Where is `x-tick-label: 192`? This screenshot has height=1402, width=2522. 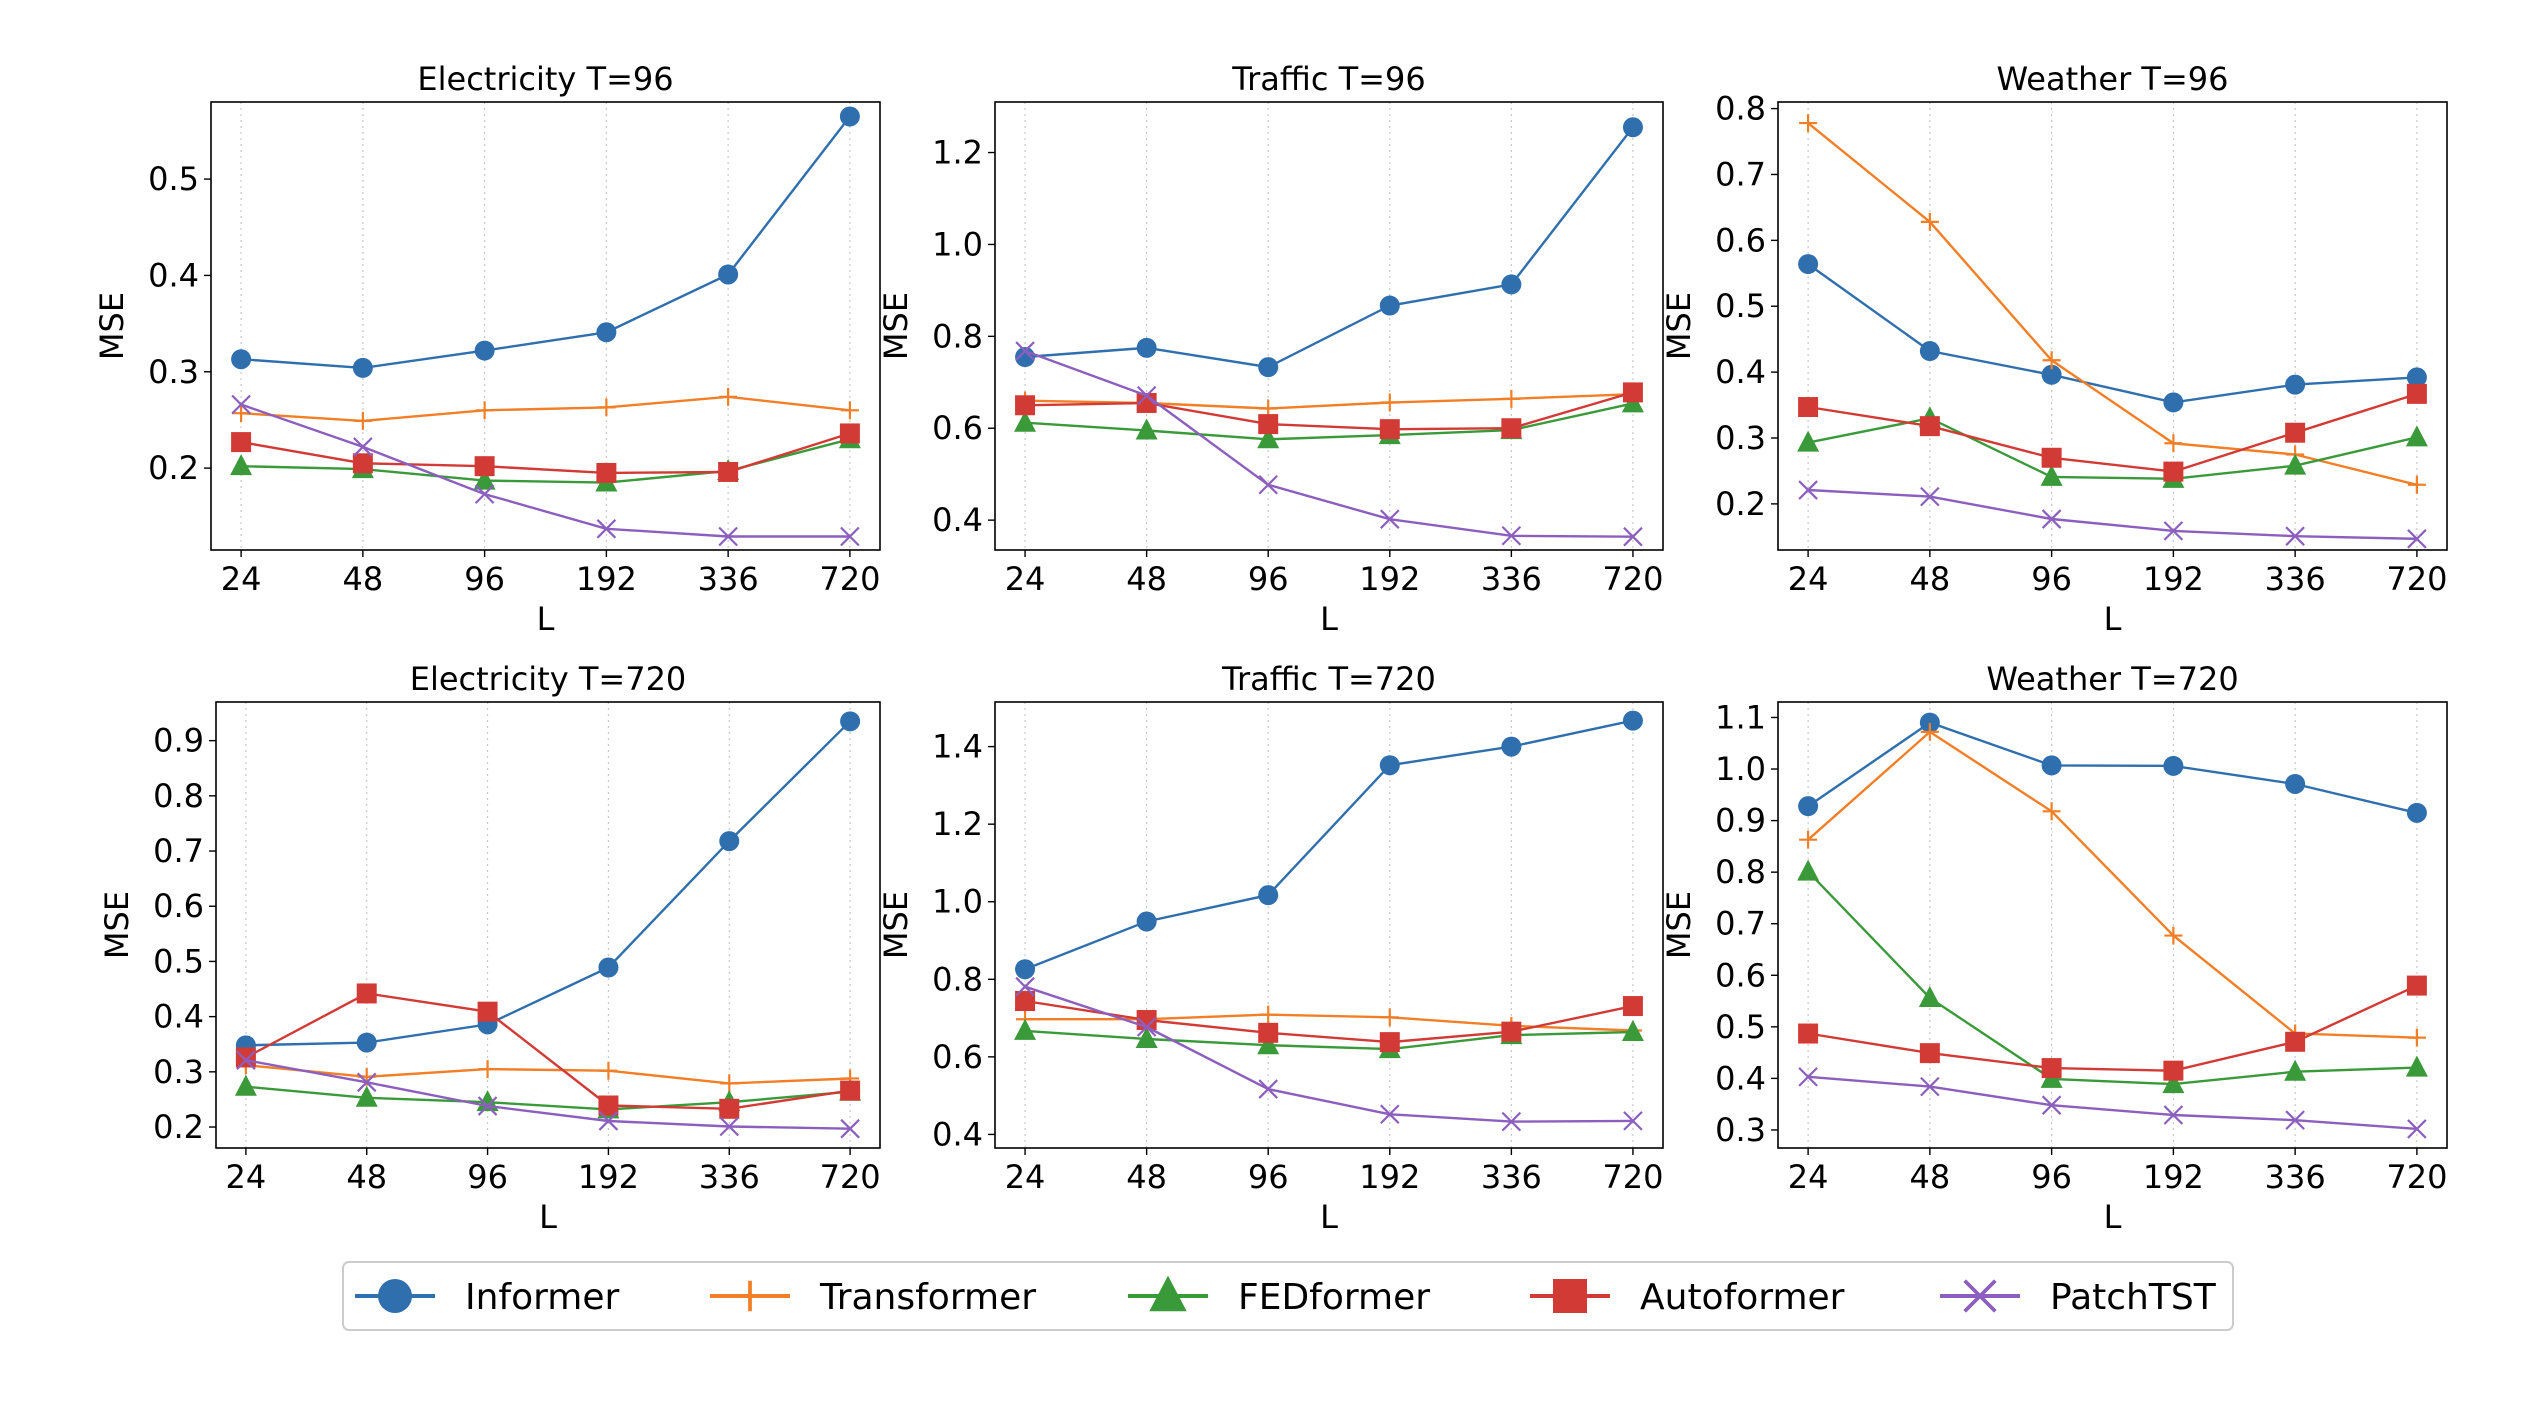 x-tick-label: 192 is located at coordinates (1389, 1177).